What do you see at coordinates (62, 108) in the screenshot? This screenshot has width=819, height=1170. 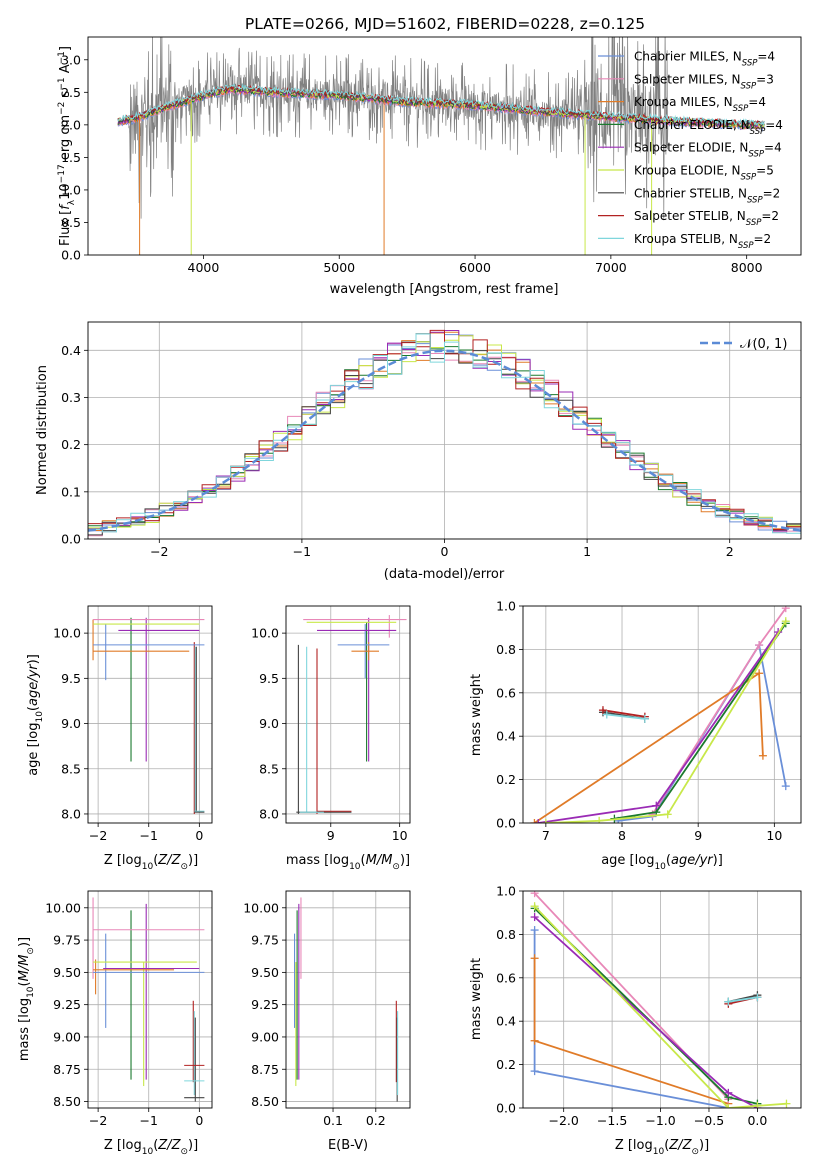 I see `y-axis-label-part: −2` at bounding box center [62, 108].